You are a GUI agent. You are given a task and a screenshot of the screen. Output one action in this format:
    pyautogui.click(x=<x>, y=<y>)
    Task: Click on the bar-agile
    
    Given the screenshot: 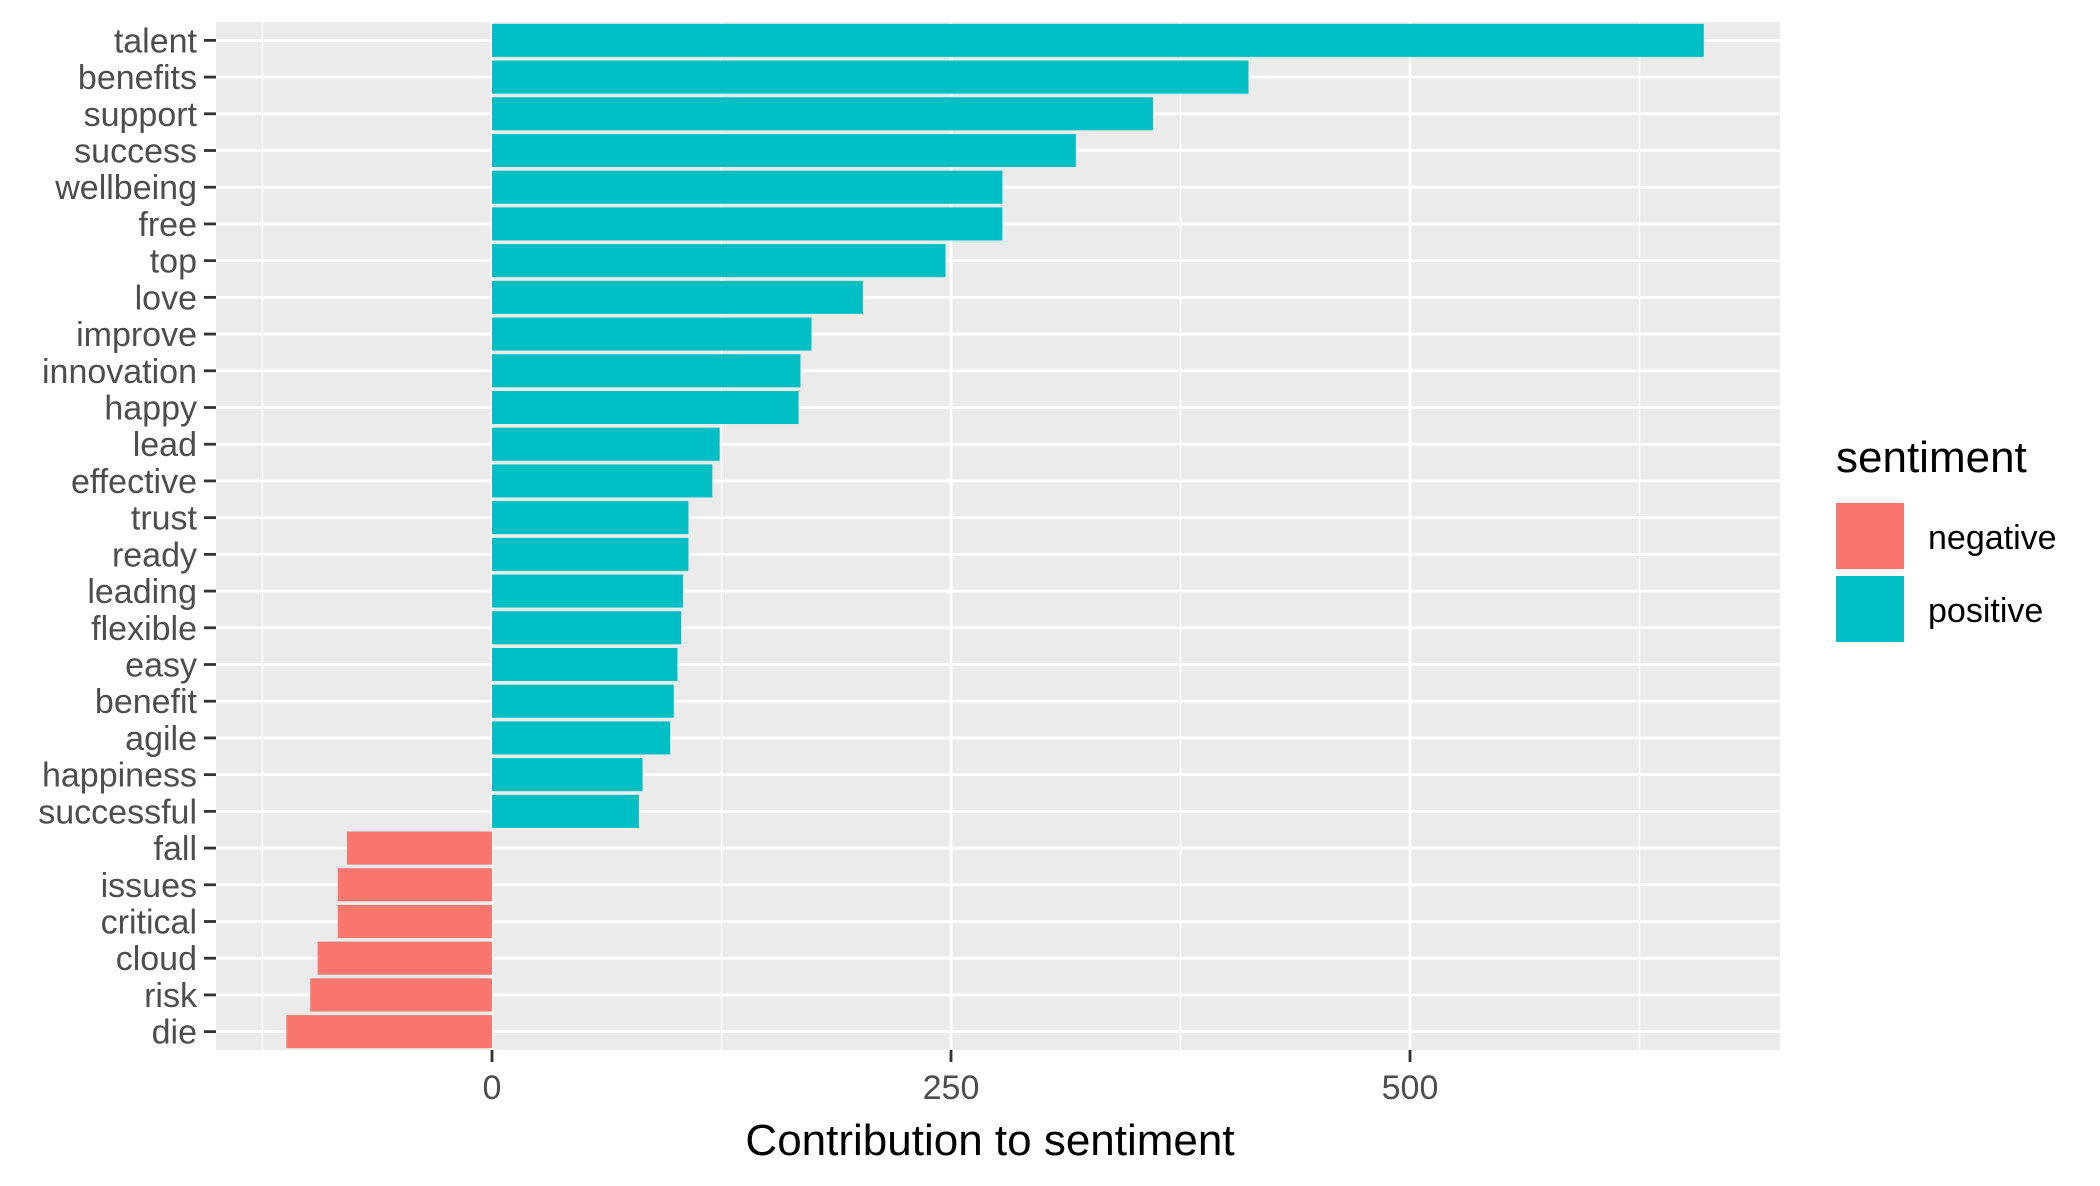 What is the action you would take?
    pyautogui.click(x=581, y=738)
    